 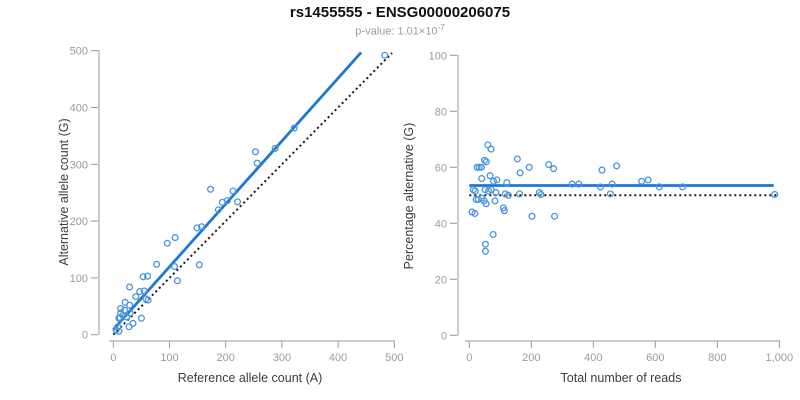 What do you see at coordinates (441, 112) in the screenshot?
I see `y-tick-label: 80` at bounding box center [441, 112].